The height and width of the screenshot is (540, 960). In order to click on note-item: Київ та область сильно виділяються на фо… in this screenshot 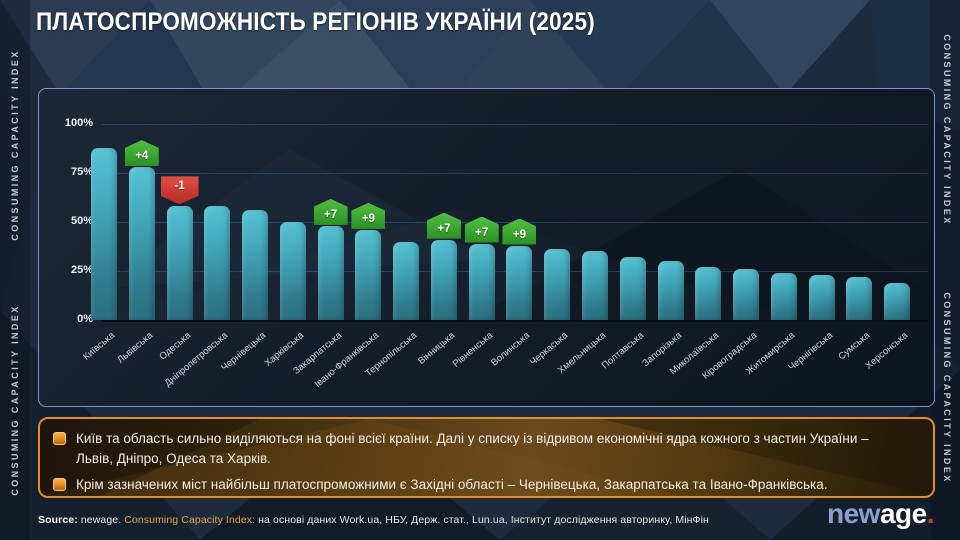, I will do `click(483, 449)`.